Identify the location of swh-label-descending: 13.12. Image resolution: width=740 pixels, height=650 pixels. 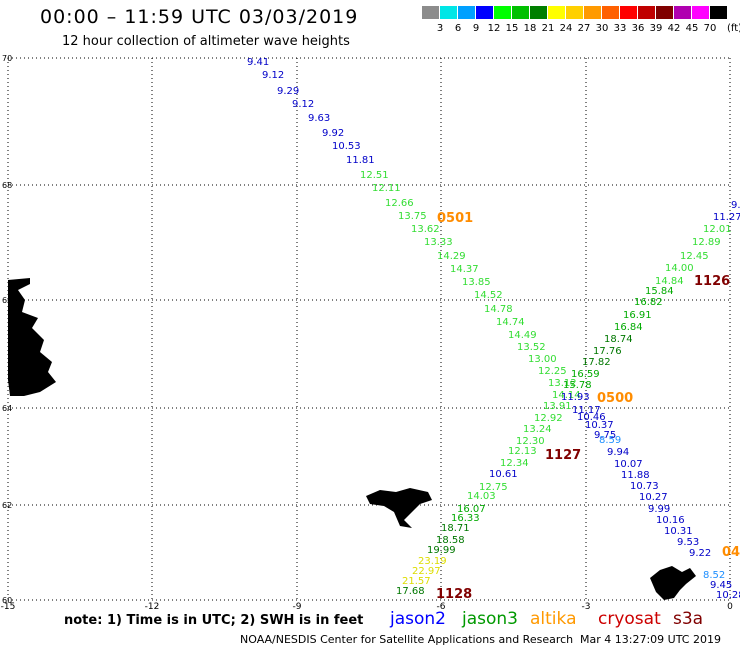
(562, 383).